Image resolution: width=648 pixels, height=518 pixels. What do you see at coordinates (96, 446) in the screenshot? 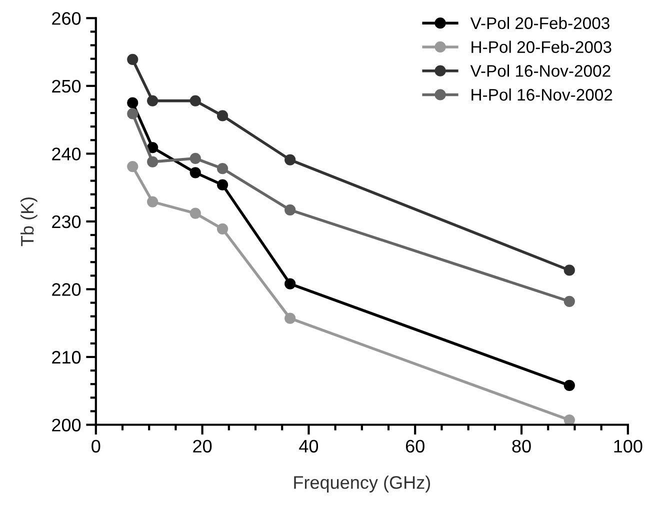
I see `x-tick-label: 0` at bounding box center [96, 446].